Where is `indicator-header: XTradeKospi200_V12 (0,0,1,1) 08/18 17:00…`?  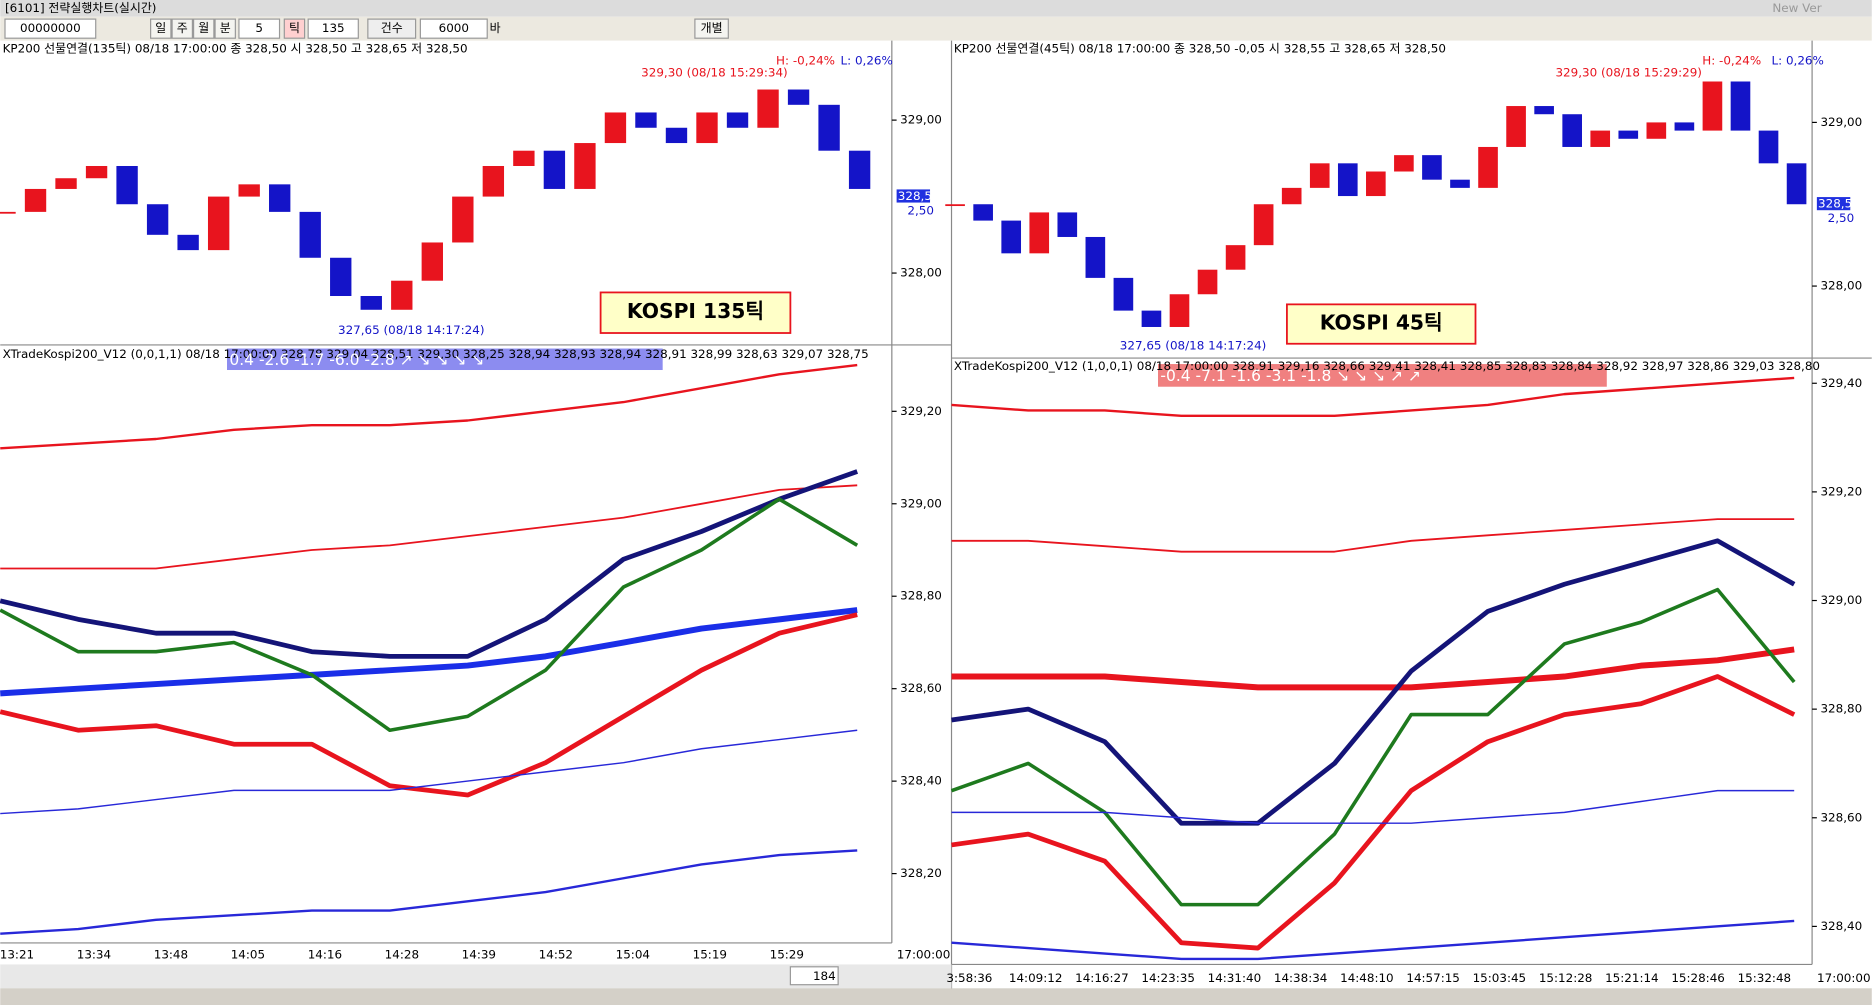 indicator-header: XTradeKospi200_V12 (0,0,1,1) 08/18 17:00… is located at coordinates (436, 354).